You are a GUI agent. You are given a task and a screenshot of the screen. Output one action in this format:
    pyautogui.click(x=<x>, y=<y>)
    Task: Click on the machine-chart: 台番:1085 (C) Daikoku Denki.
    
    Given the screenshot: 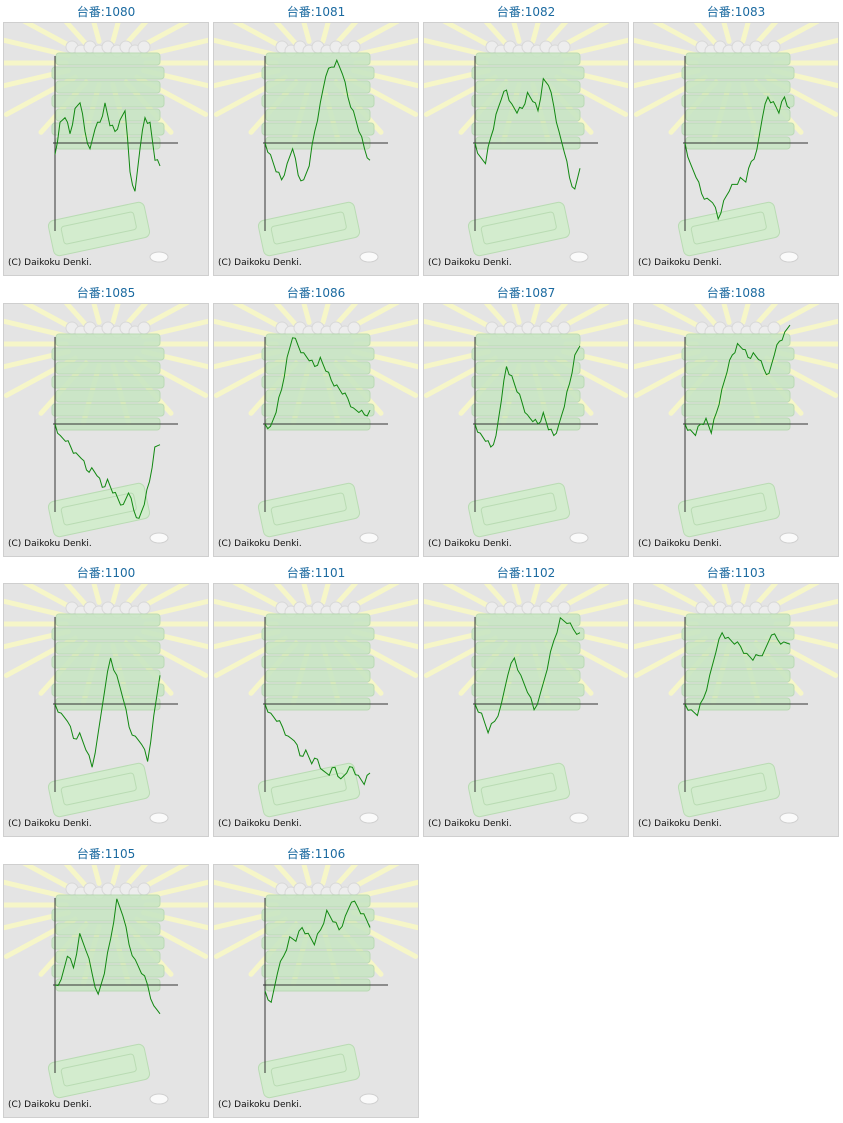 What is the action you would take?
    pyautogui.click(x=106, y=421)
    